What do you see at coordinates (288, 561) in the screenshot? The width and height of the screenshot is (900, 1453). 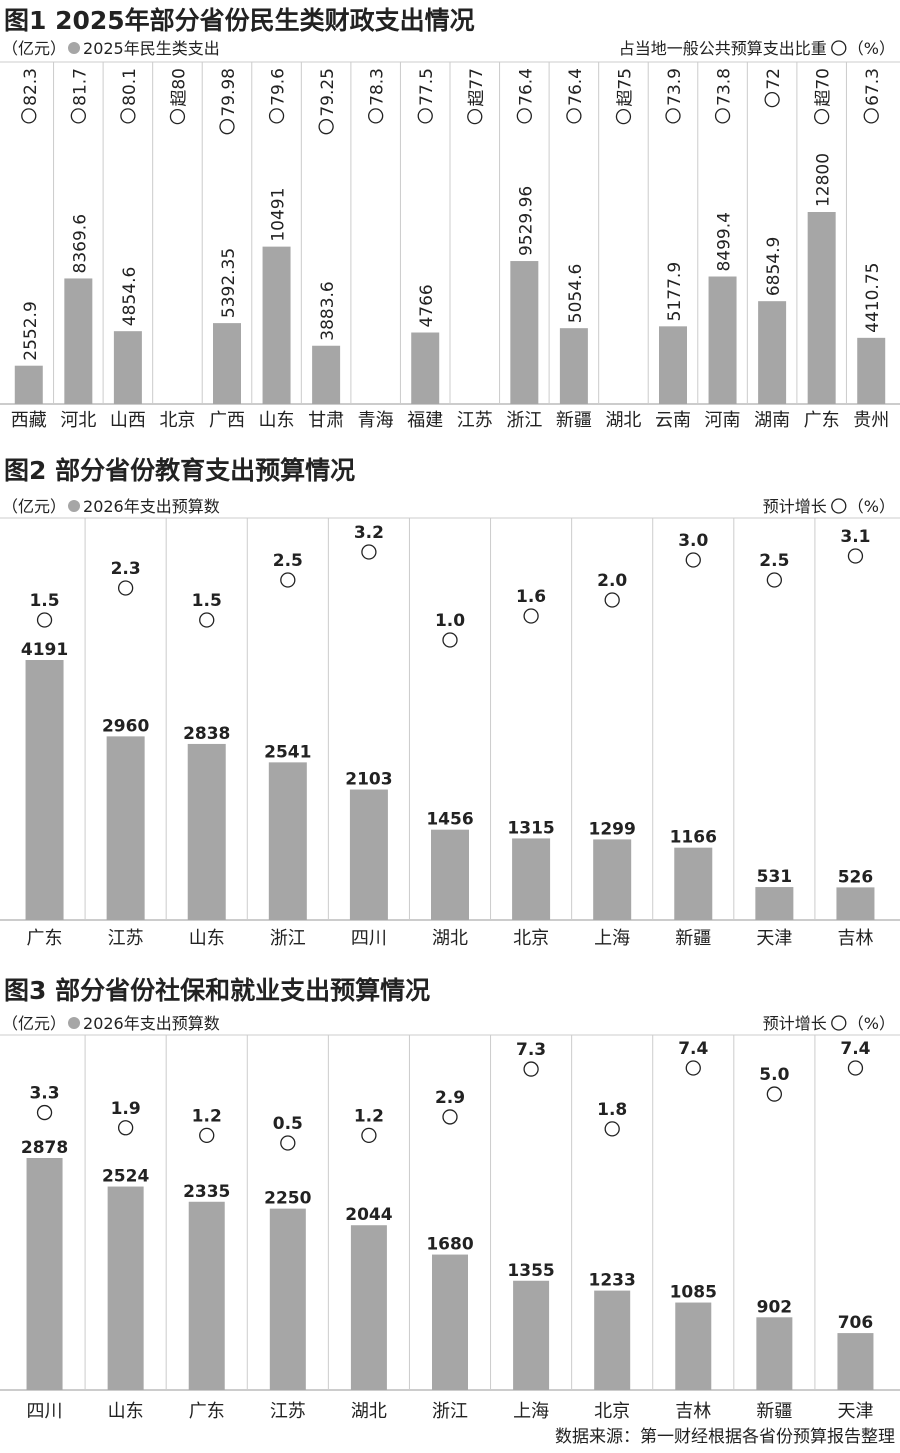 I see `growth-label: 2.5` at bounding box center [288, 561].